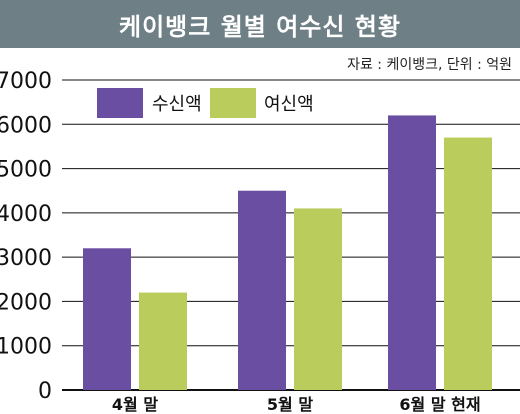  What do you see at coordinates (26, 302) in the screenshot?
I see `y-tick-label: 2000` at bounding box center [26, 302].